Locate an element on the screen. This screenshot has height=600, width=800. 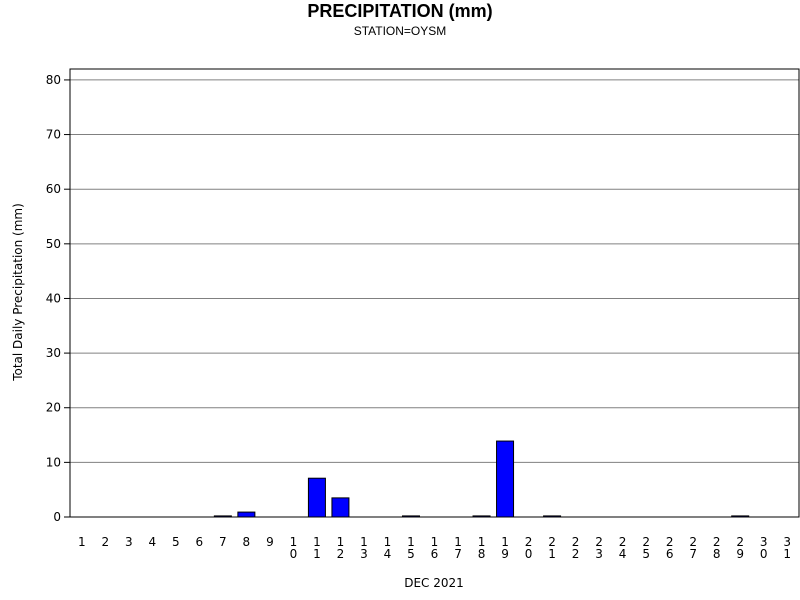
x-tick-label: 1 is located at coordinates (82, 542).